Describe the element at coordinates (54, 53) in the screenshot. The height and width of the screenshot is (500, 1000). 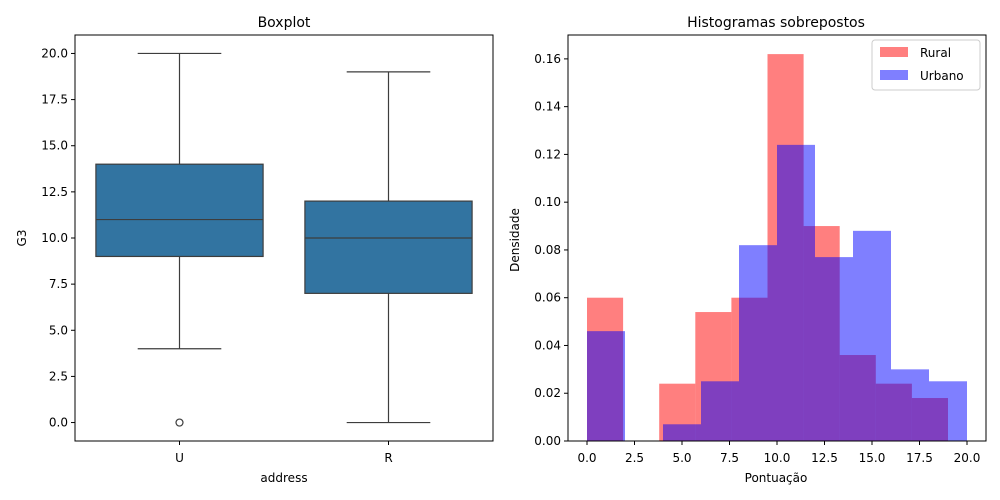
I see `y-tick-label: 20.0` at that location.